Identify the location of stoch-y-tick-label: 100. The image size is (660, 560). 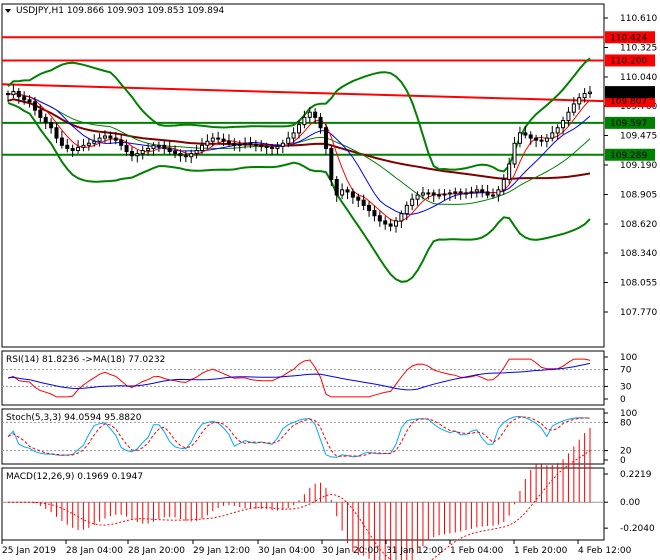
(628, 414).